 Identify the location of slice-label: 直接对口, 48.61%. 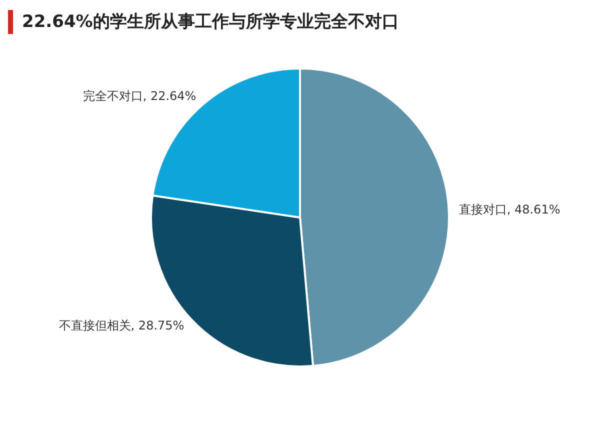
(509, 209).